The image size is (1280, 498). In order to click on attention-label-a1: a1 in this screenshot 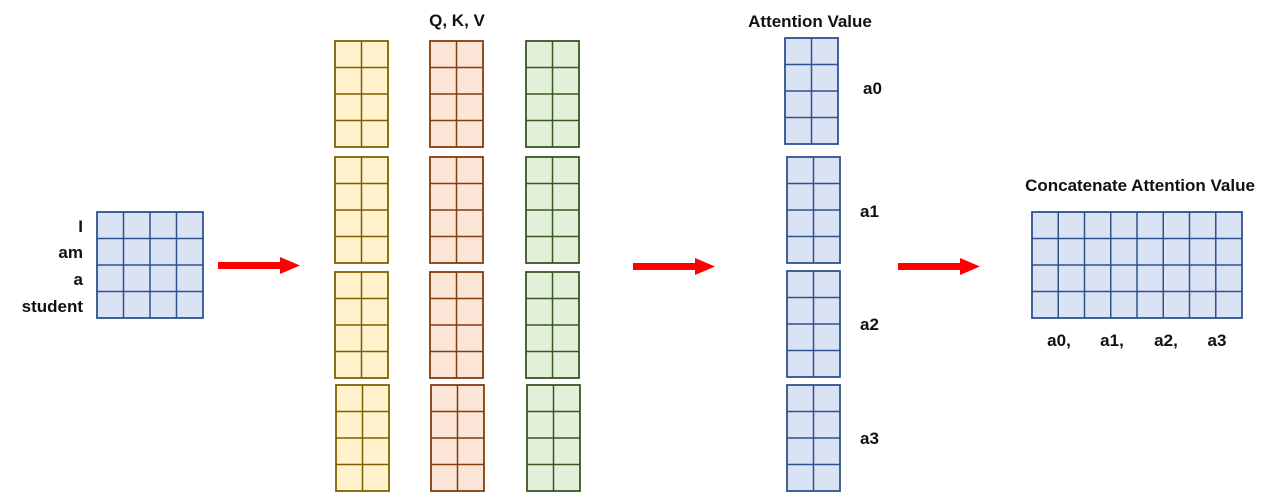, I will do `click(869, 211)`.